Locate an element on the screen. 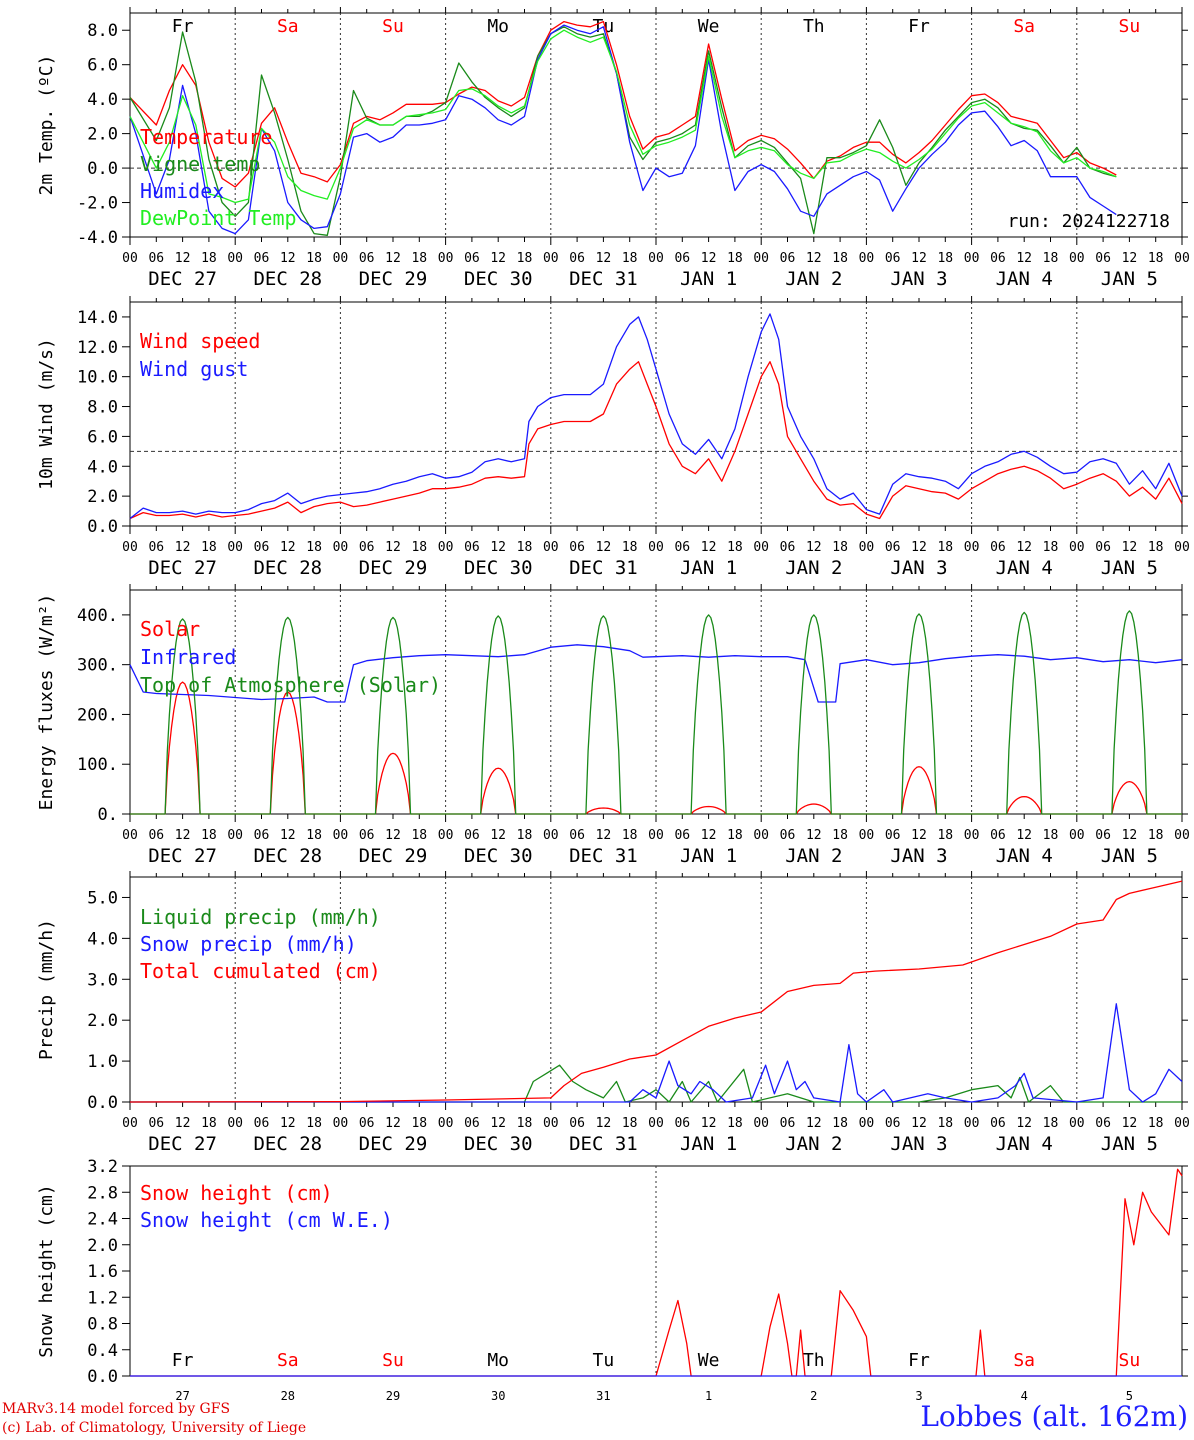  y-tick-label: 0.0 is located at coordinates (102, 1103).